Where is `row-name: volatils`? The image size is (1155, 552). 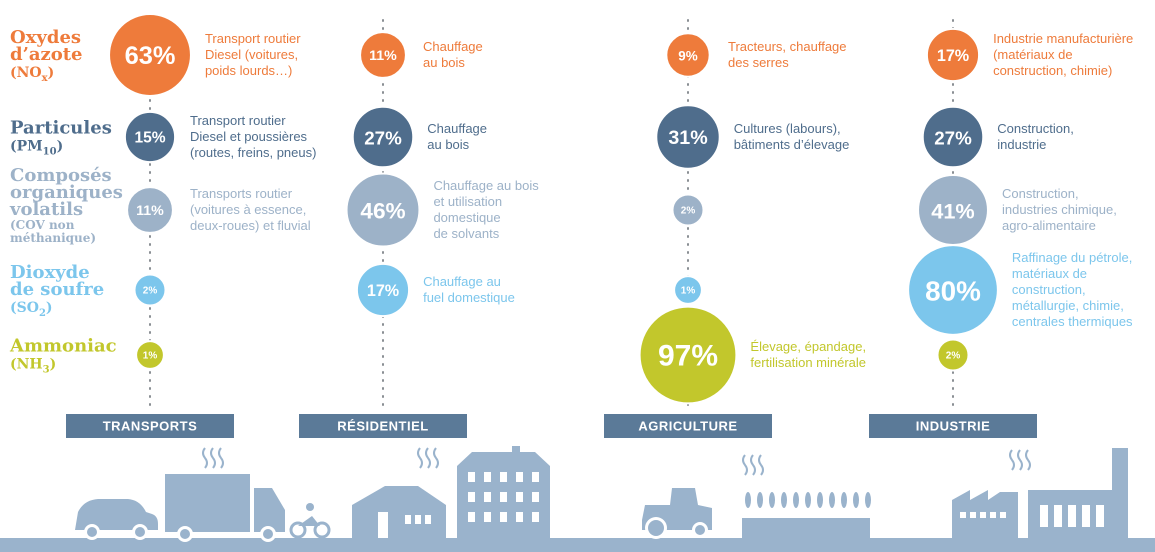 row-name: volatils is located at coordinates (46, 209).